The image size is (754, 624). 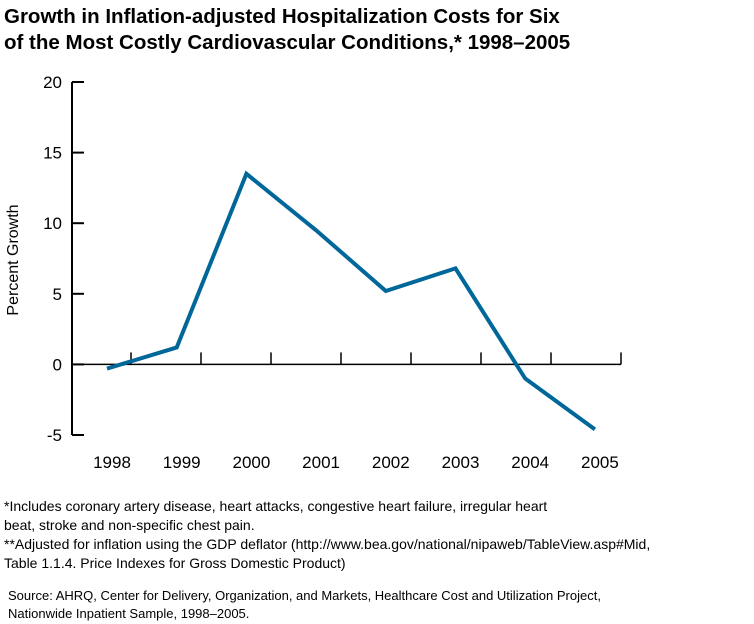 What do you see at coordinates (57, 294) in the screenshot?
I see `y-tick-label: 5` at bounding box center [57, 294].